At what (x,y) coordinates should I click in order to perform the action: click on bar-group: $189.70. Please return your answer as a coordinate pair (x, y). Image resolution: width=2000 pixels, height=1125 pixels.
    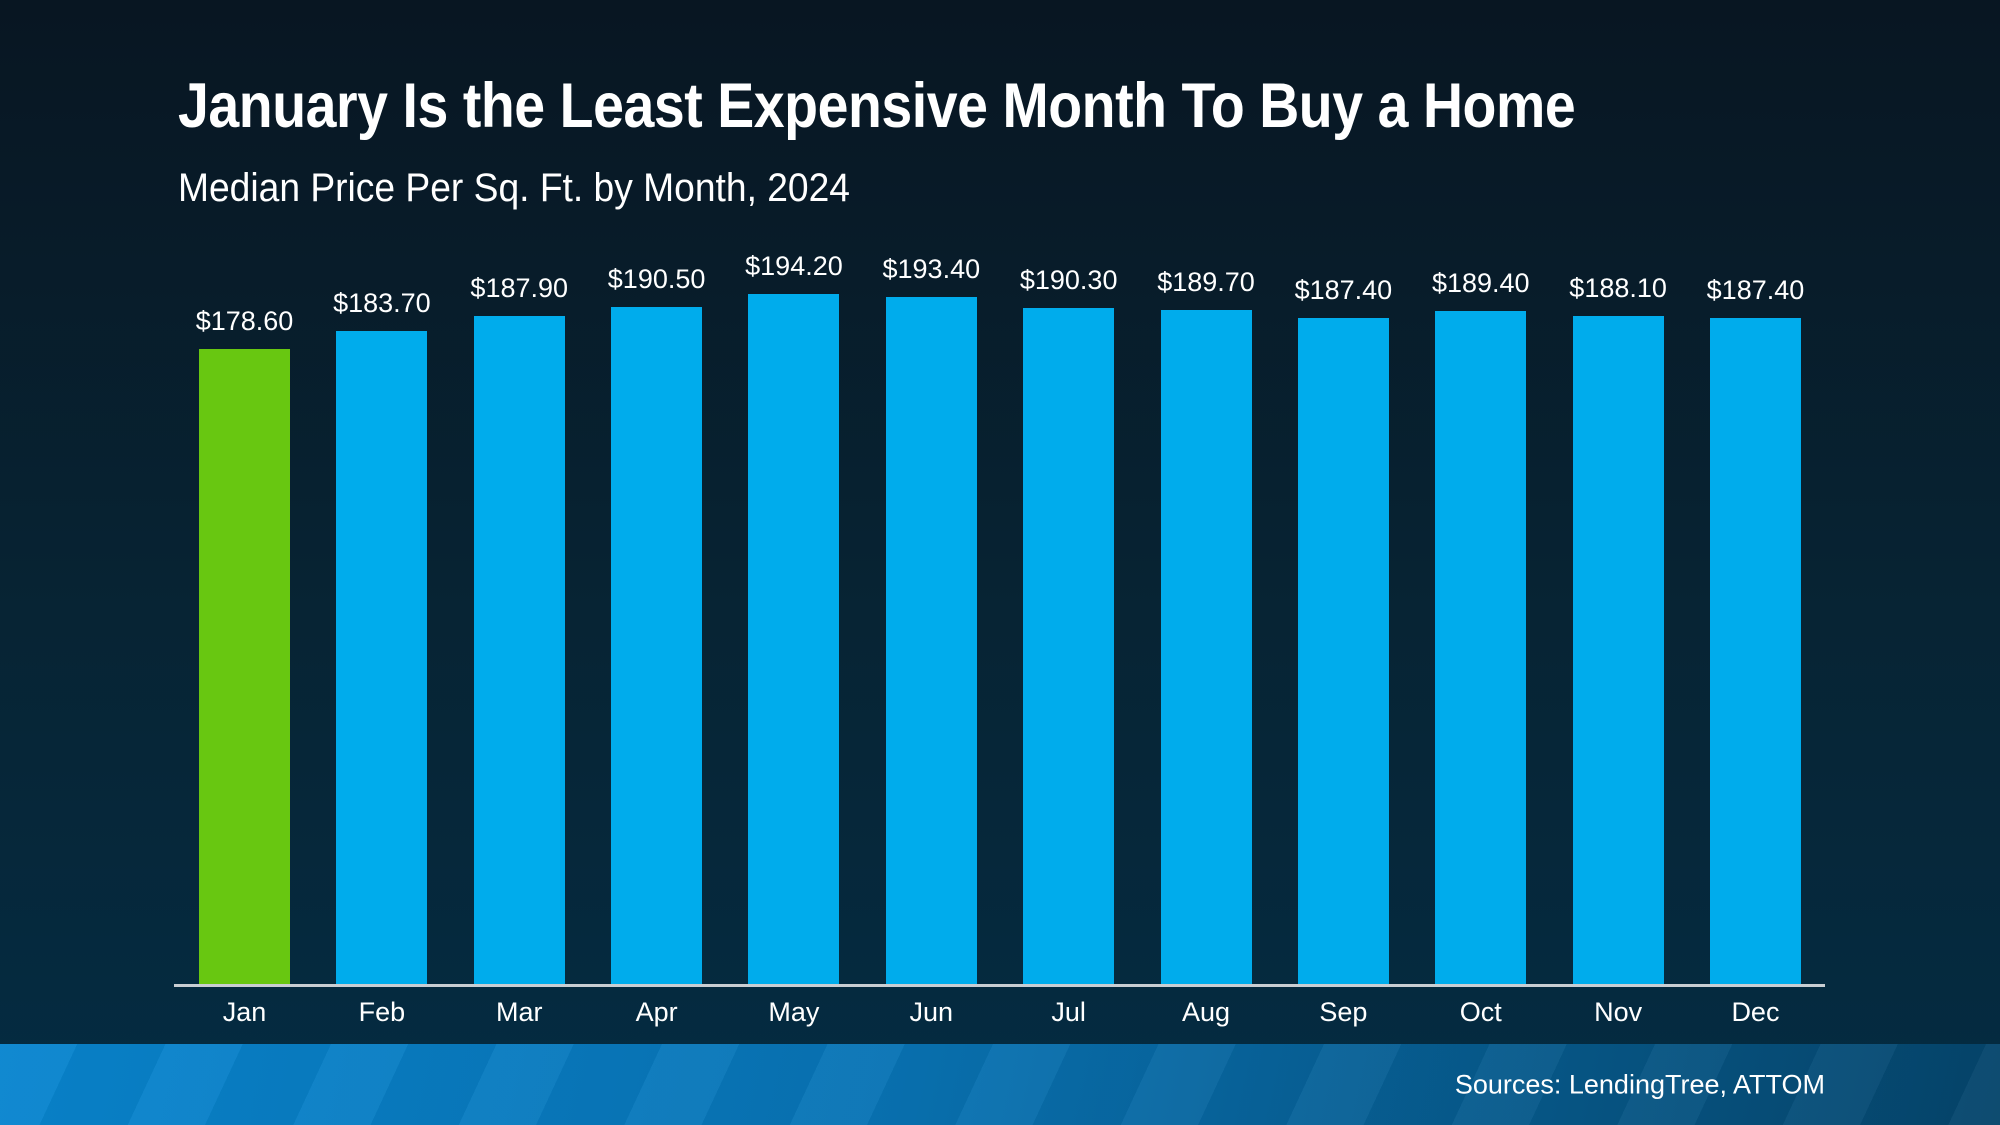
    Looking at the image, I should click on (1206, 625).